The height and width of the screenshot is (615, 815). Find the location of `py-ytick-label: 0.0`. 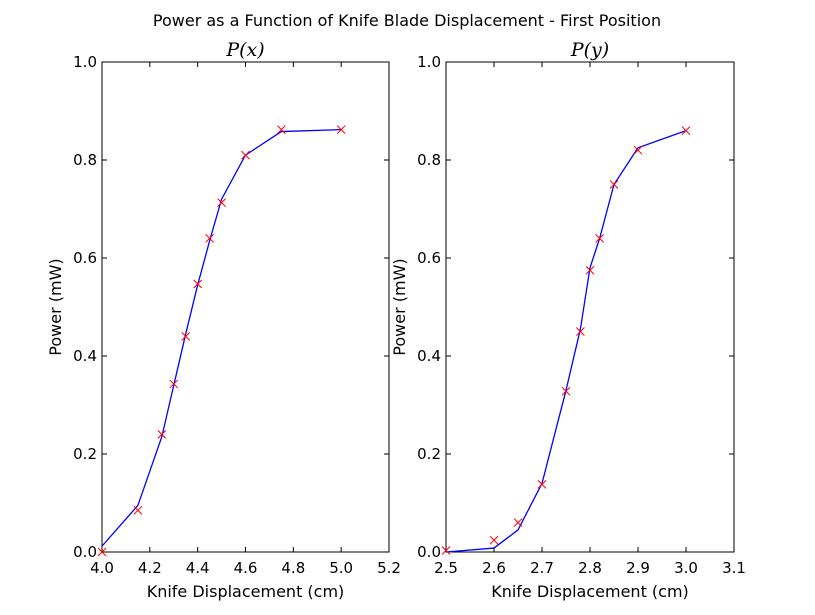

py-ytick-label: 0.0 is located at coordinates (429, 552).